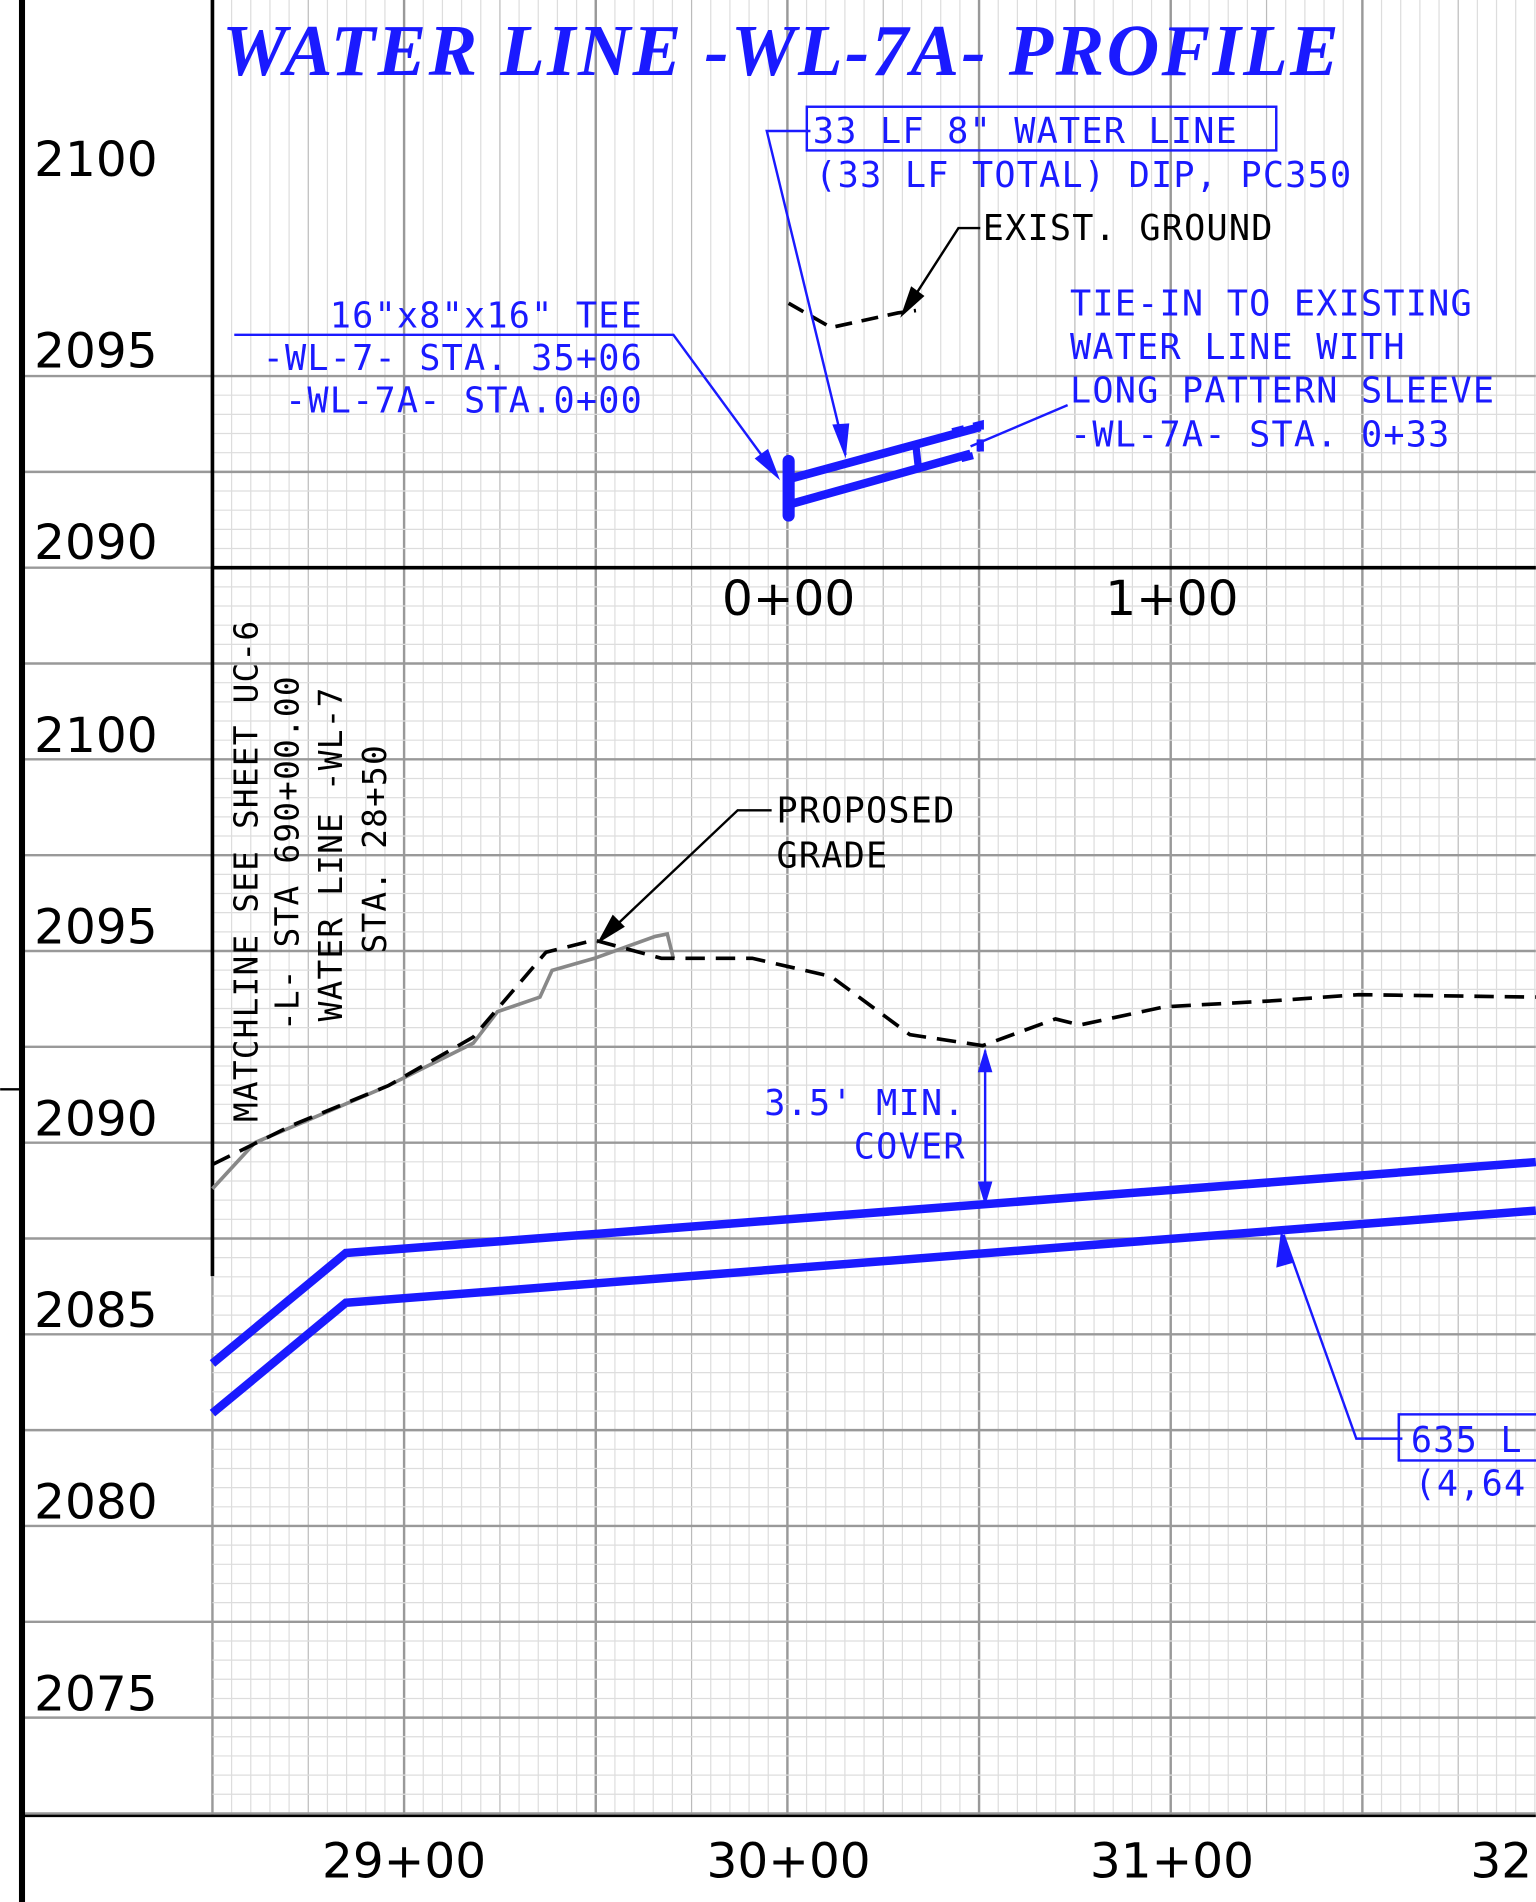 The width and height of the screenshot is (1536, 1902). I want to click on callout-text: -WL-7- STA. 35+06, so click(453, 358).